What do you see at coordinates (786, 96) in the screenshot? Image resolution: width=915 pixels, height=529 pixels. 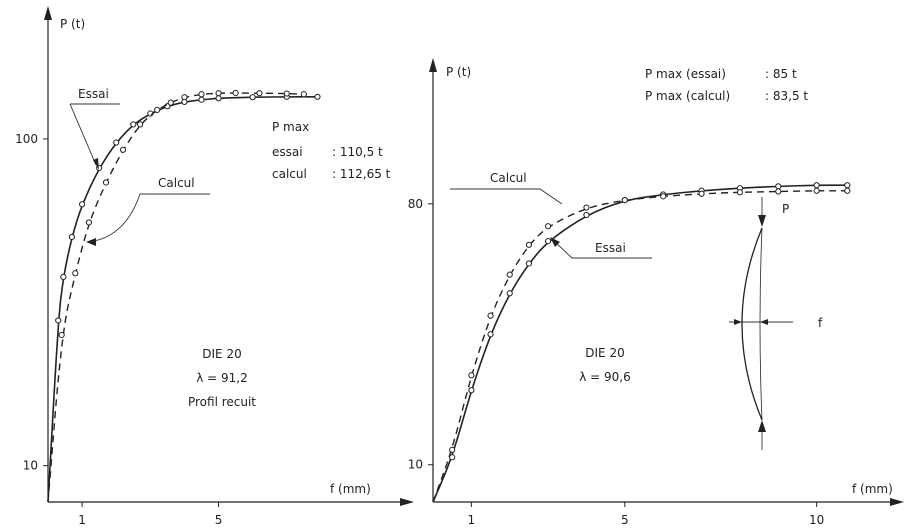 I see `right-pmax-calcul-value: : 83,5 t` at bounding box center [786, 96].